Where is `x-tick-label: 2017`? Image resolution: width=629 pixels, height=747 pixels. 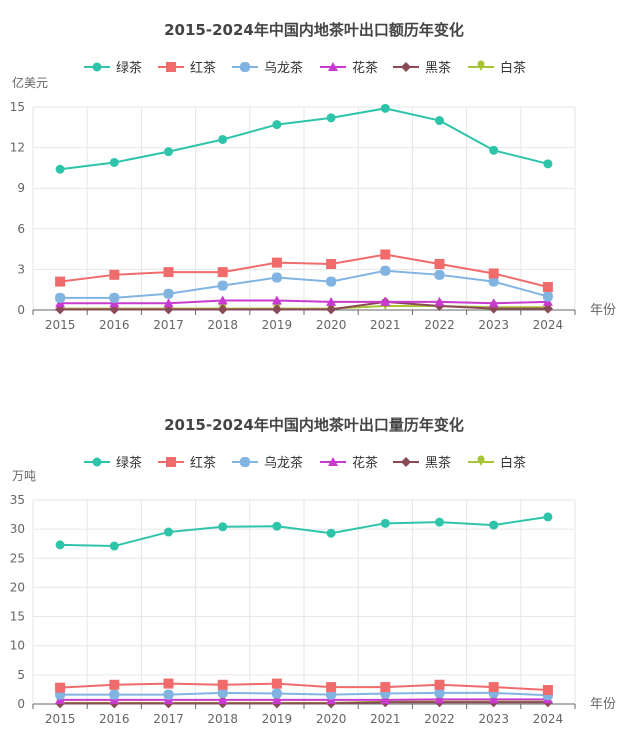
x-tick-label: 2017 is located at coordinates (168, 325).